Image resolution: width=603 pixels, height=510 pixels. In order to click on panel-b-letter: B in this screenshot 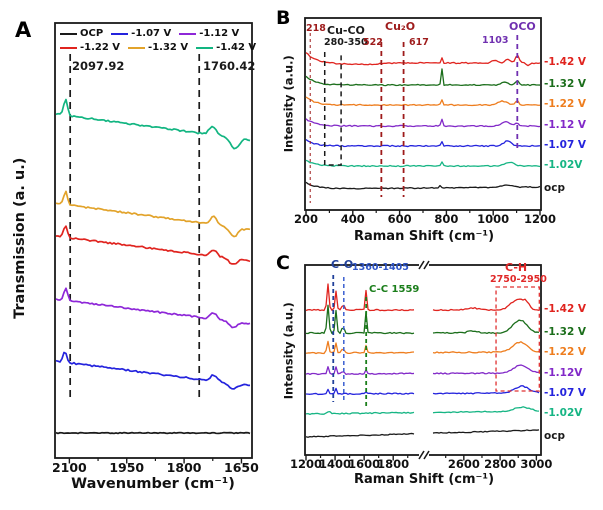, I will do `click(283, 18)`.